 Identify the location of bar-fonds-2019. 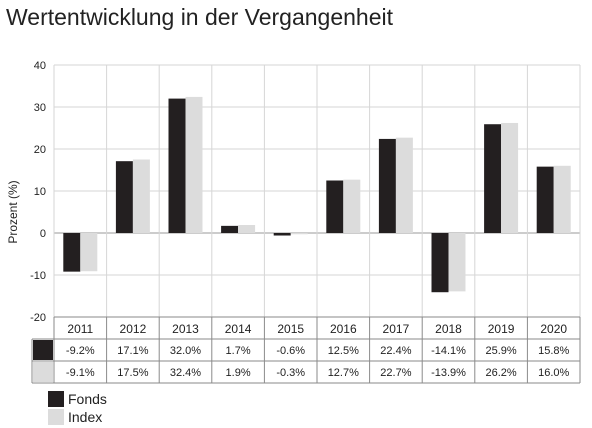
(493, 178).